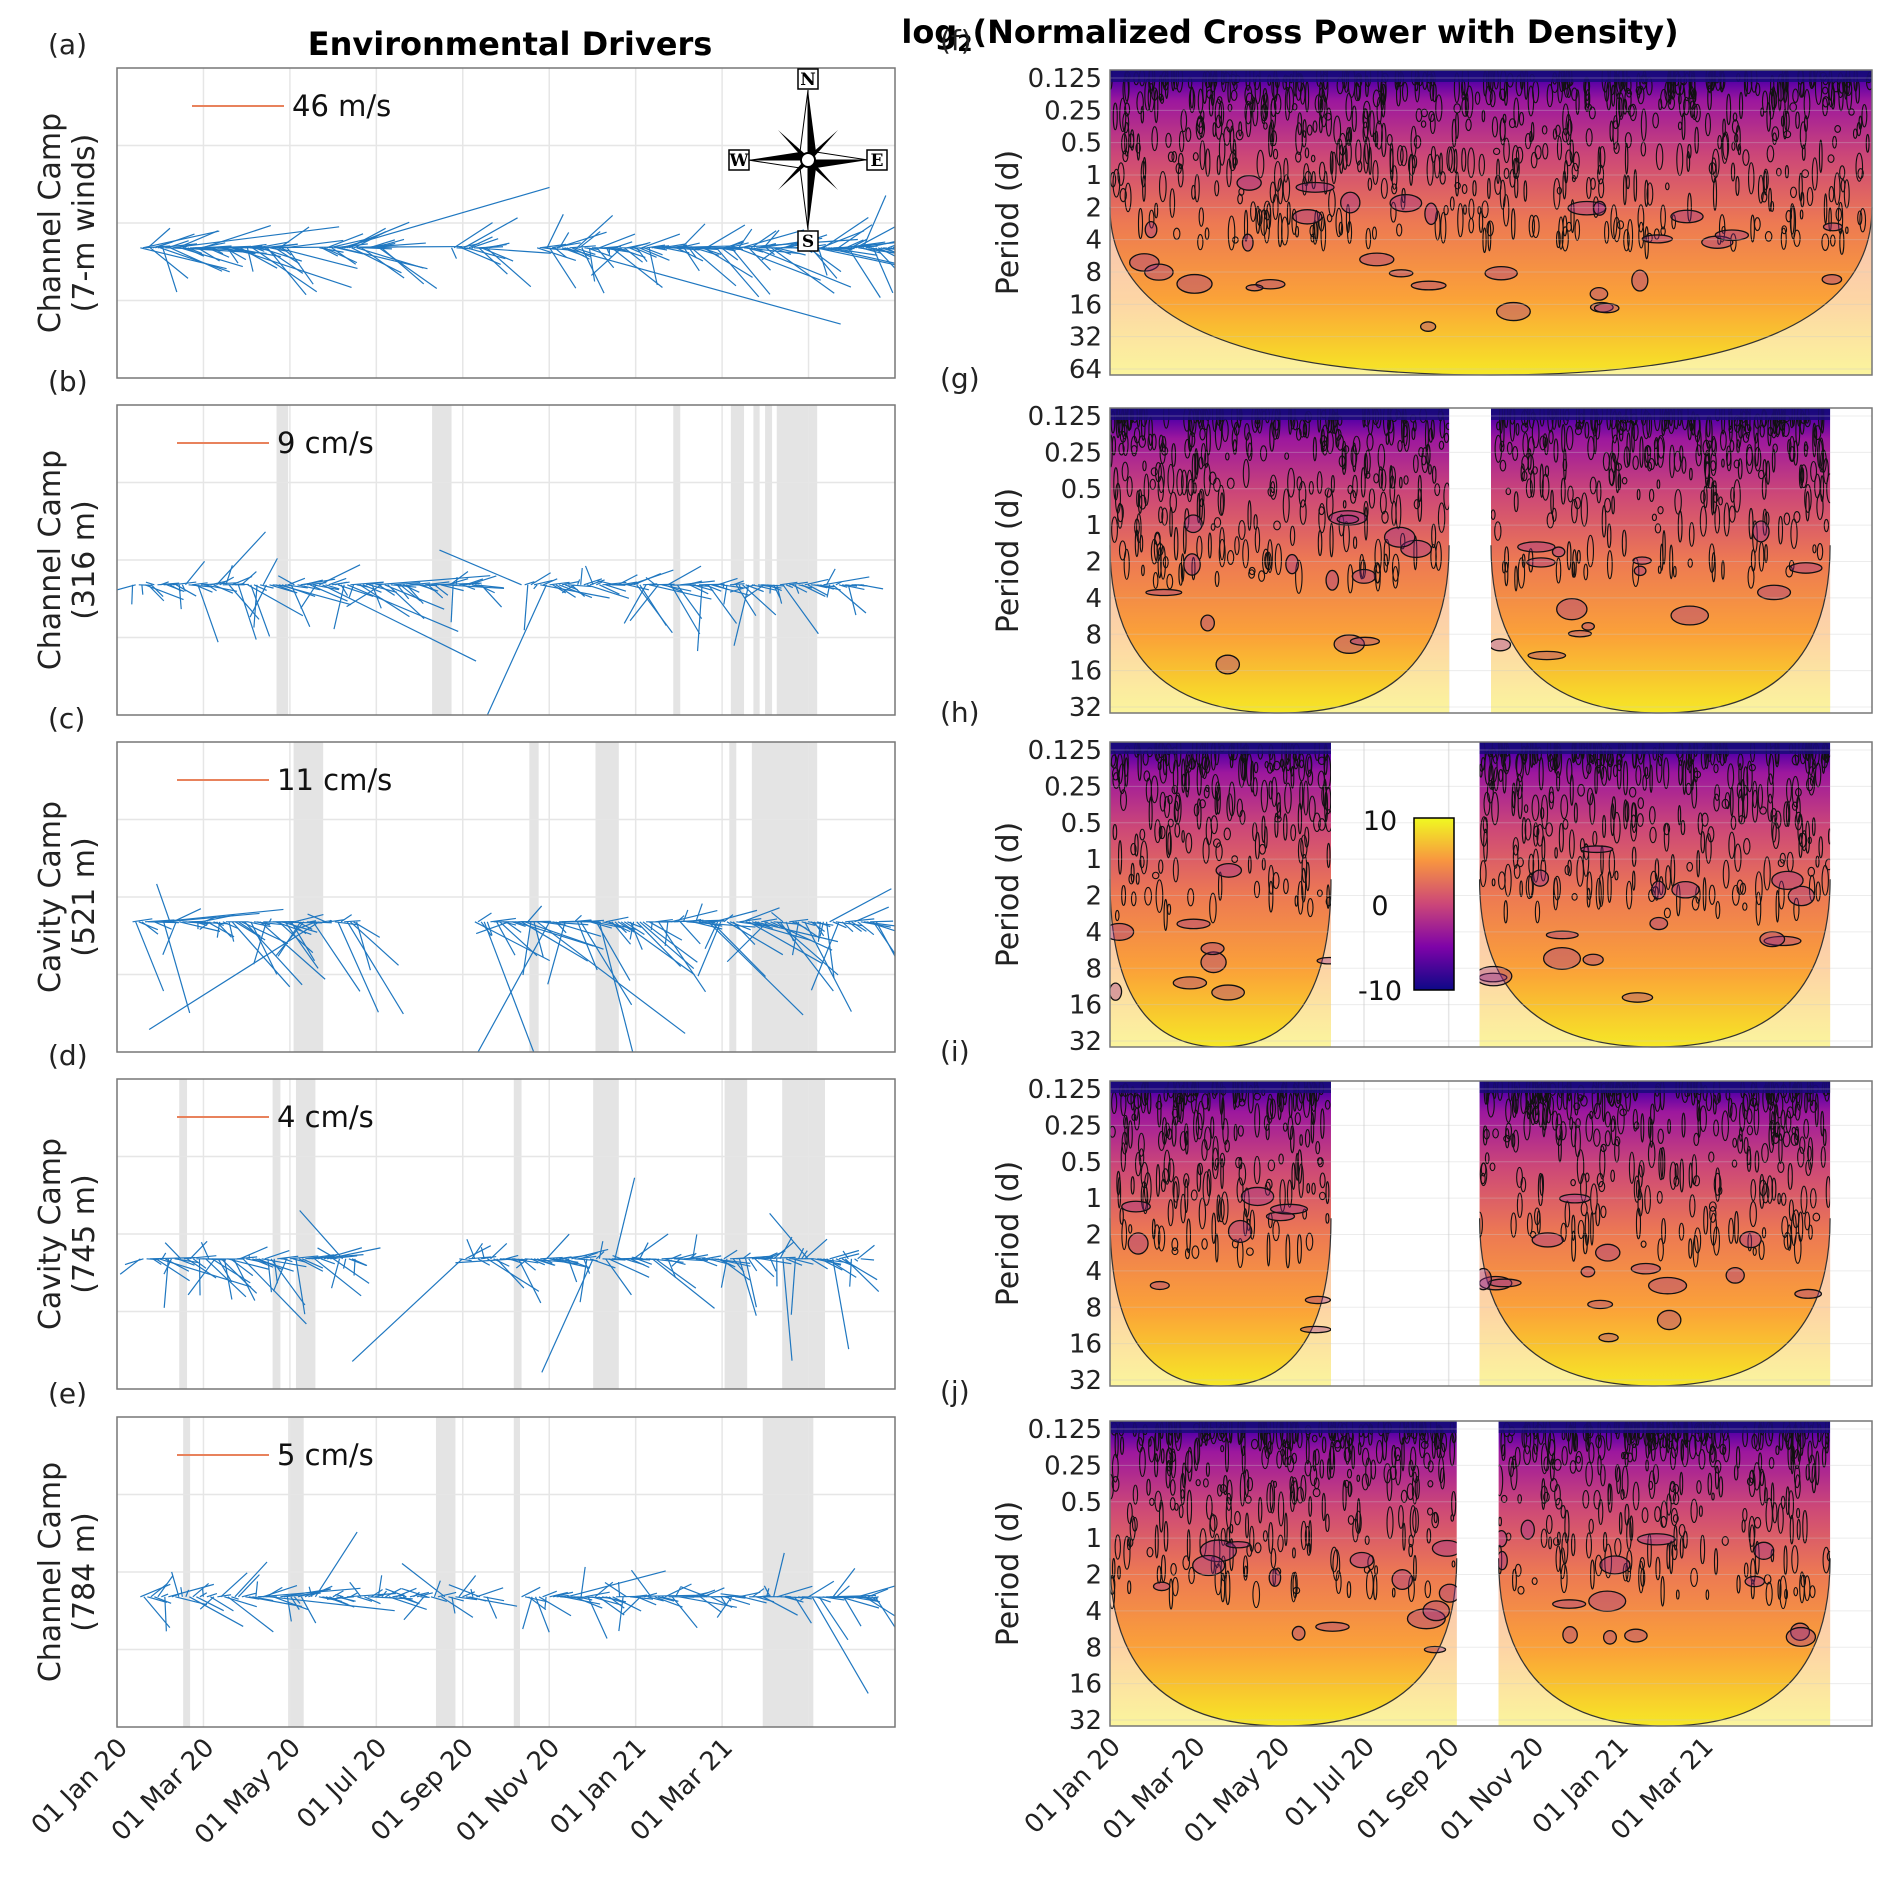  Describe the element at coordinates (67, 1572) in the screenshot. I see `y-axis-label: Channel Camp(784 m)` at that location.